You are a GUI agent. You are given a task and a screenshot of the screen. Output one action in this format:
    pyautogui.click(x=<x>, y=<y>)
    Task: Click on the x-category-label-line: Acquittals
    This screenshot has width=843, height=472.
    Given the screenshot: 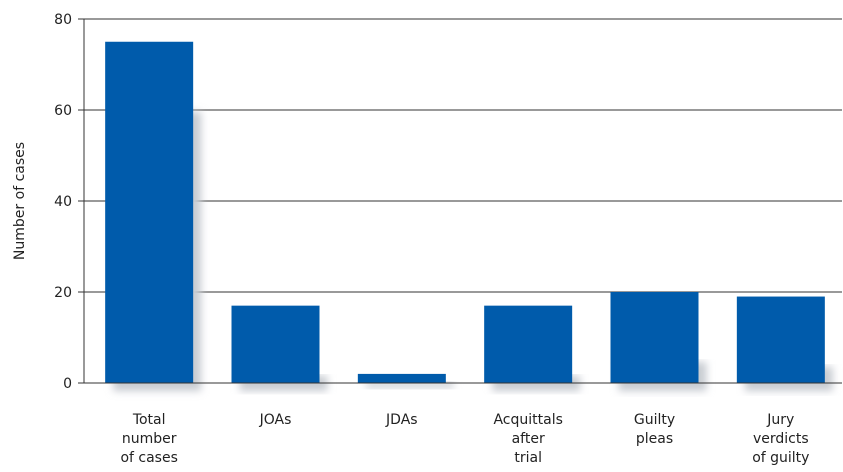 What is the action you would take?
    pyautogui.click(x=527, y=420)
    